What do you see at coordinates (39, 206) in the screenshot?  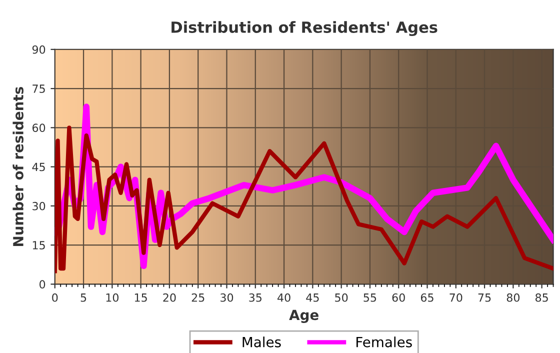 I see `y-tick-label: 30` at bounding box center [39, 206].